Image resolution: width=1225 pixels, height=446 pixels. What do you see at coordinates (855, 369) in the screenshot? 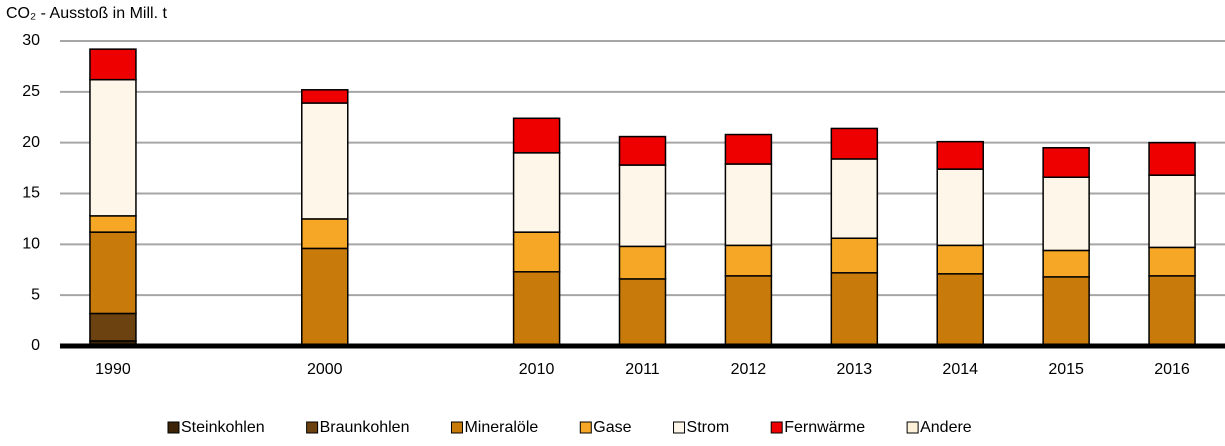
I see `x-tick-label: 2013` at bounding box center [855, 369].